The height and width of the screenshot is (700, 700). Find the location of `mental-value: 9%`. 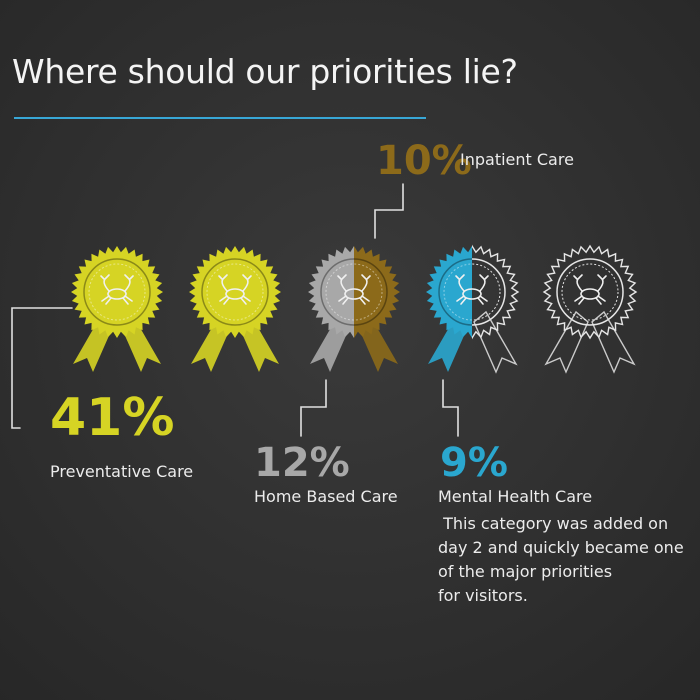

mental-value: 9% is located at coordinates (474, 463).